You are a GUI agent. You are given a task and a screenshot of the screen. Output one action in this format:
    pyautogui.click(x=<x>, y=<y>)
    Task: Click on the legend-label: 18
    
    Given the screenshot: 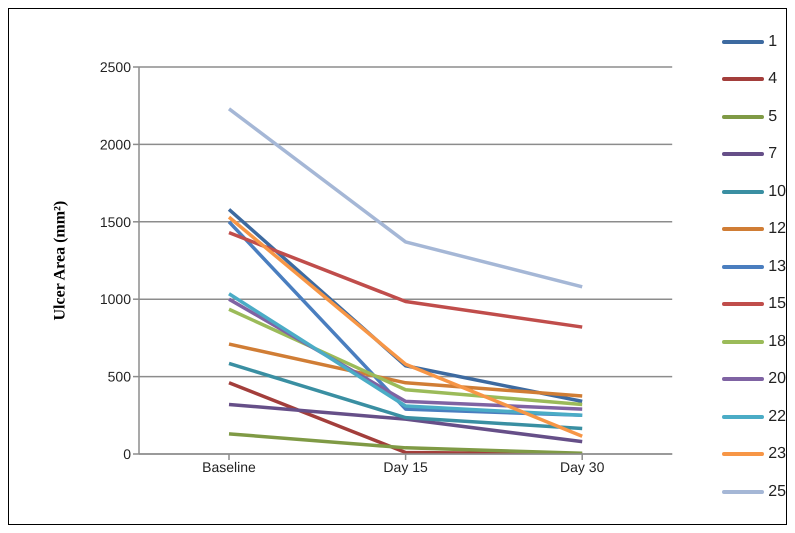 What is the action you would take?
    pyautogui.click(x=777, y=342)
    